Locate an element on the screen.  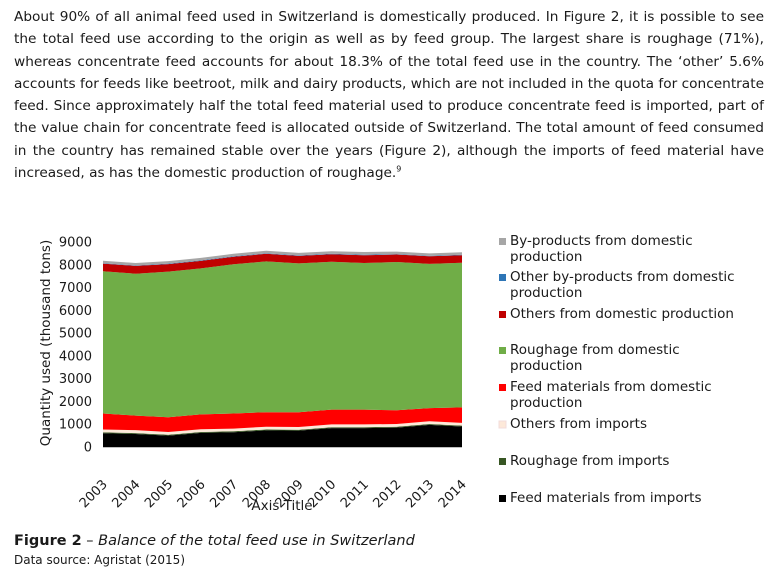
x-tick-label: 2007 is located at coordinates (224, 494).